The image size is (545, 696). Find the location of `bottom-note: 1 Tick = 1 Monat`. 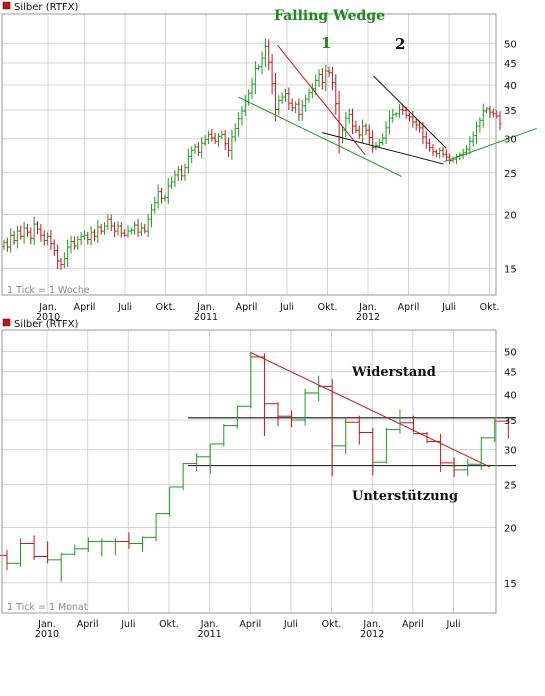

bottom-note: 1 Tick = 1 Monat is located at coordinates (47, 607).